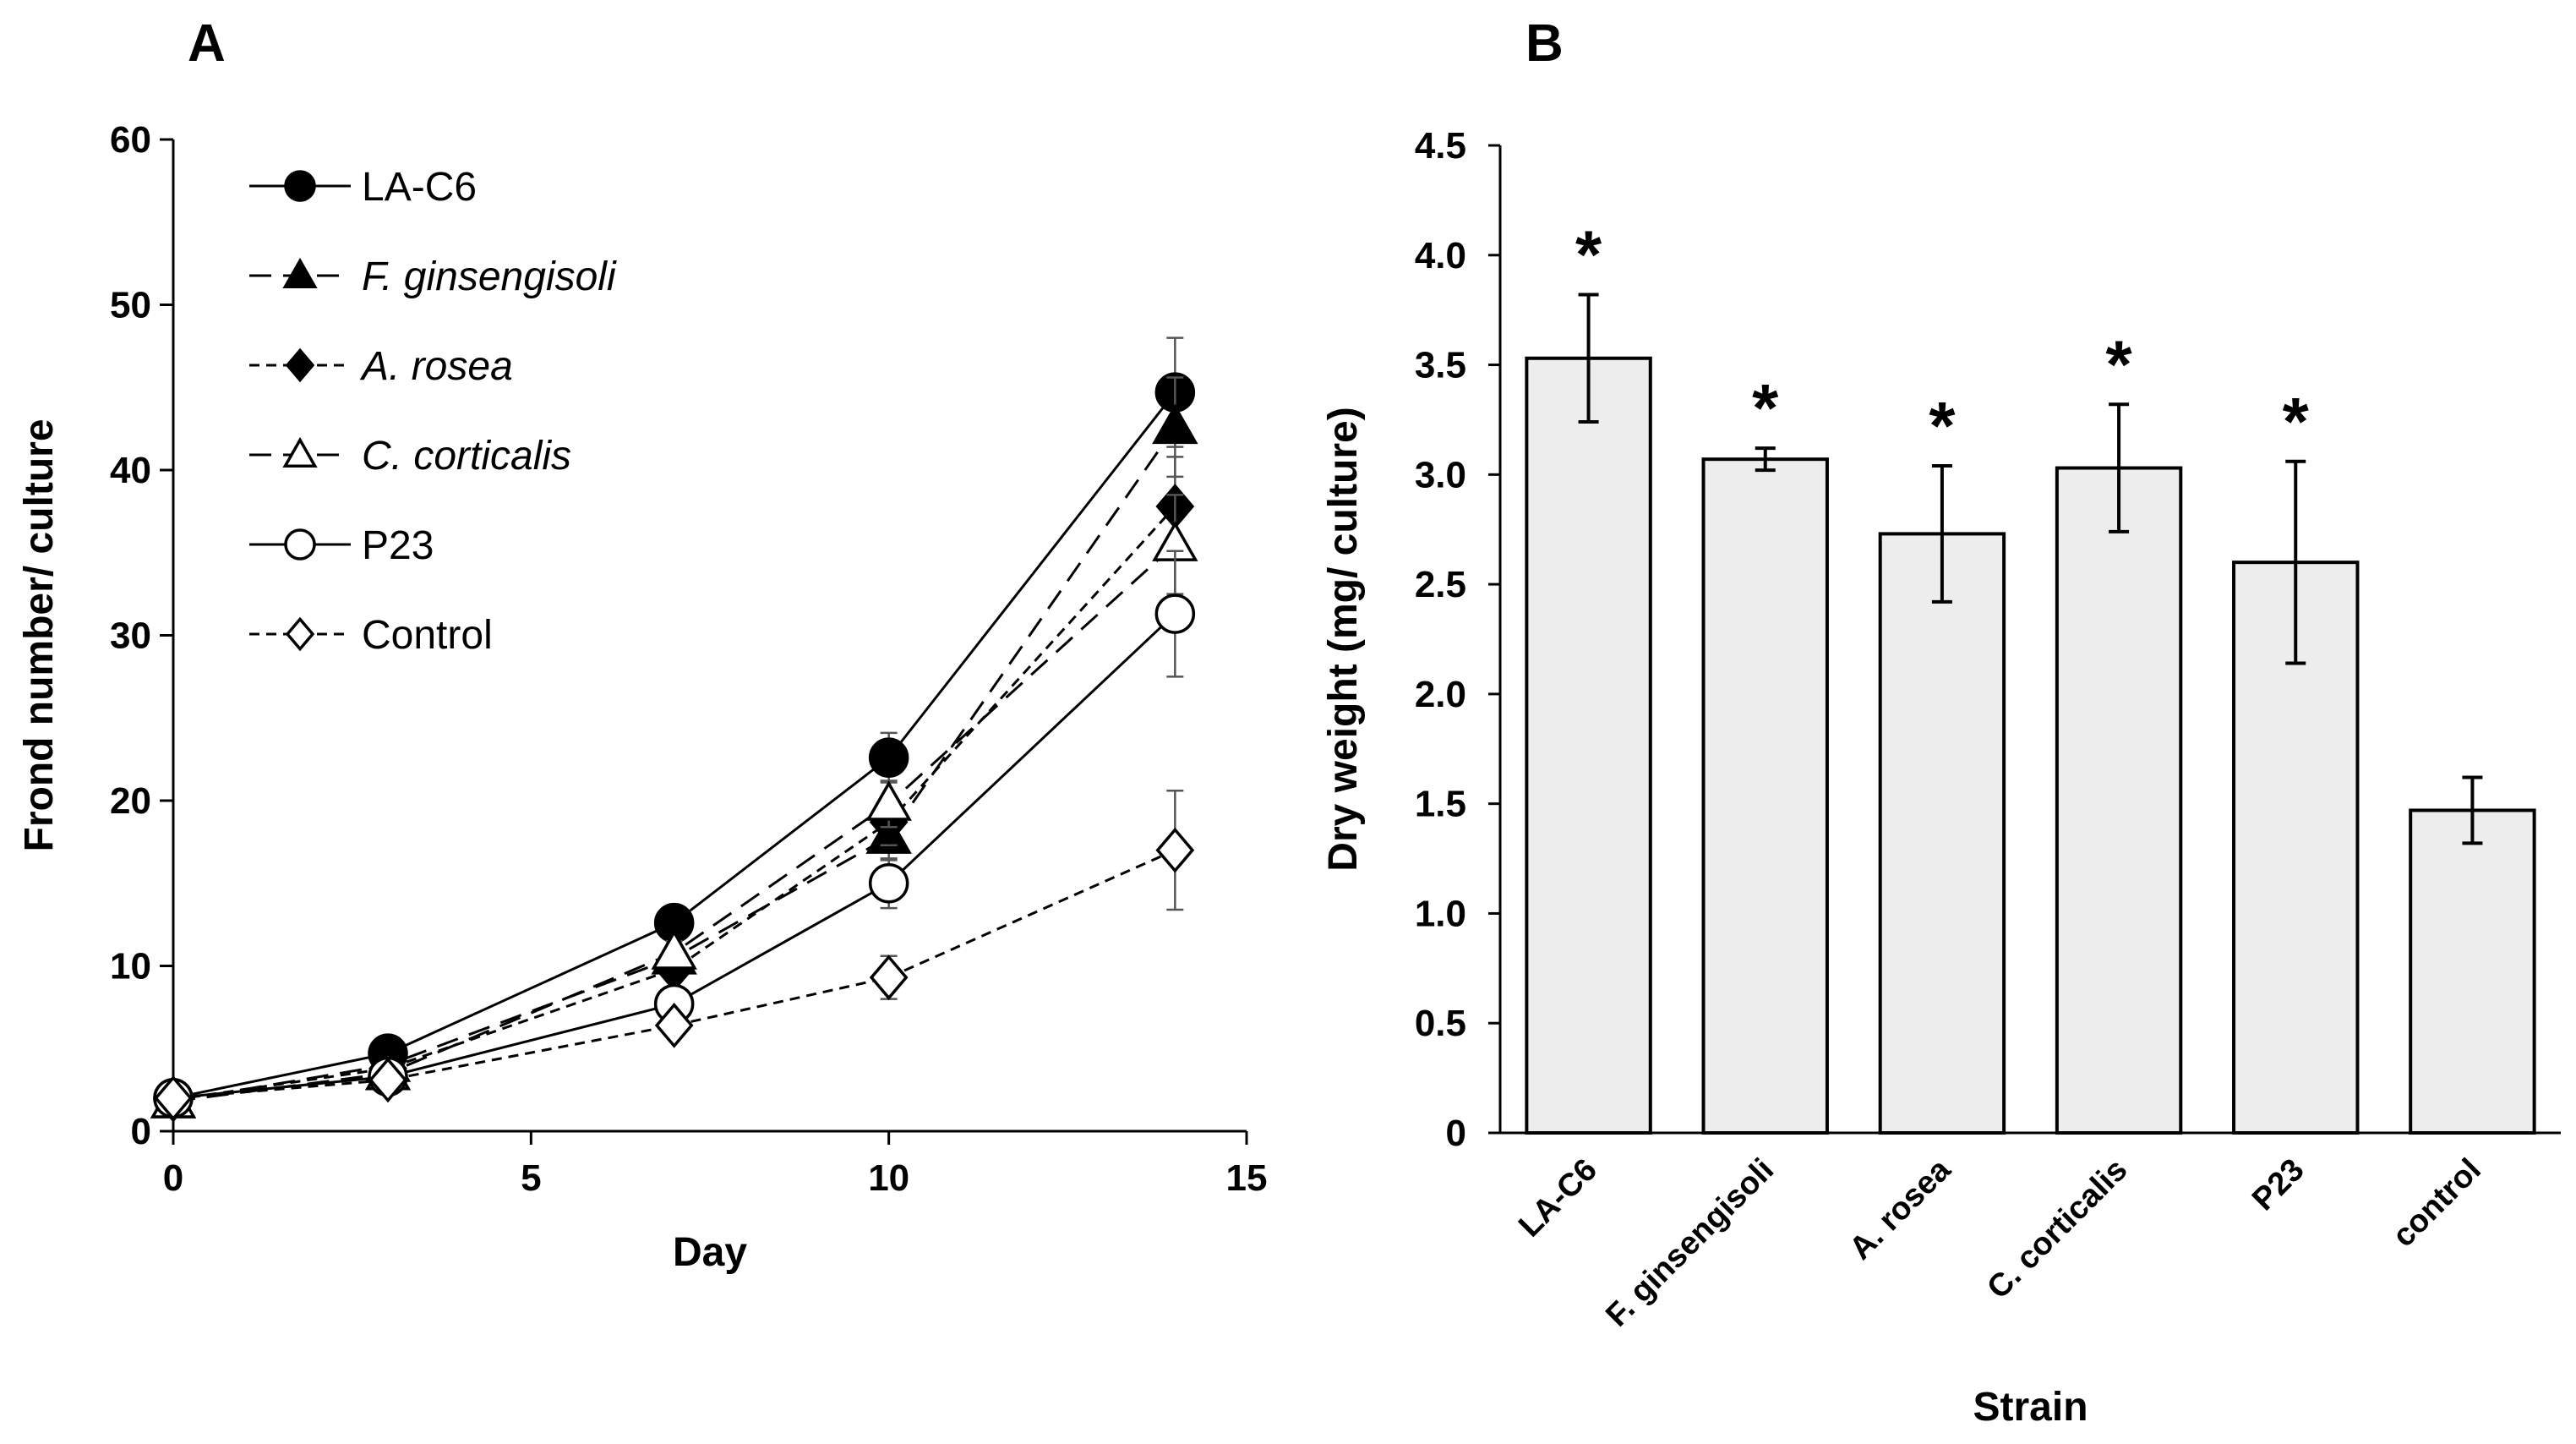 The height and width of the screenshot is (1444, 2576). What do you see at coordinates (341, 545) in the screenshot?
I see `legend-item: P23` at bounding box center [341, 545].